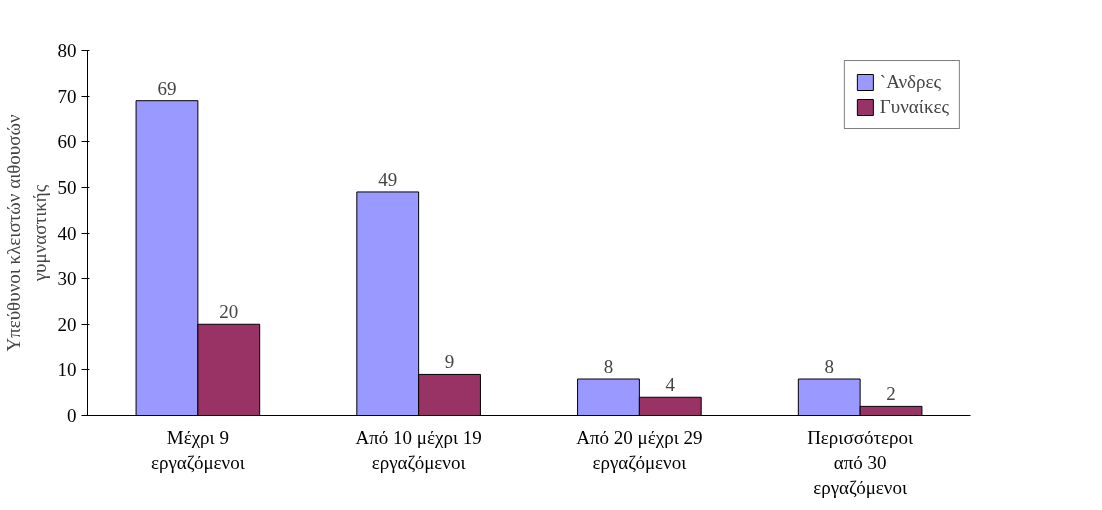  I want to click on data-label: 69, so click(167, 88).